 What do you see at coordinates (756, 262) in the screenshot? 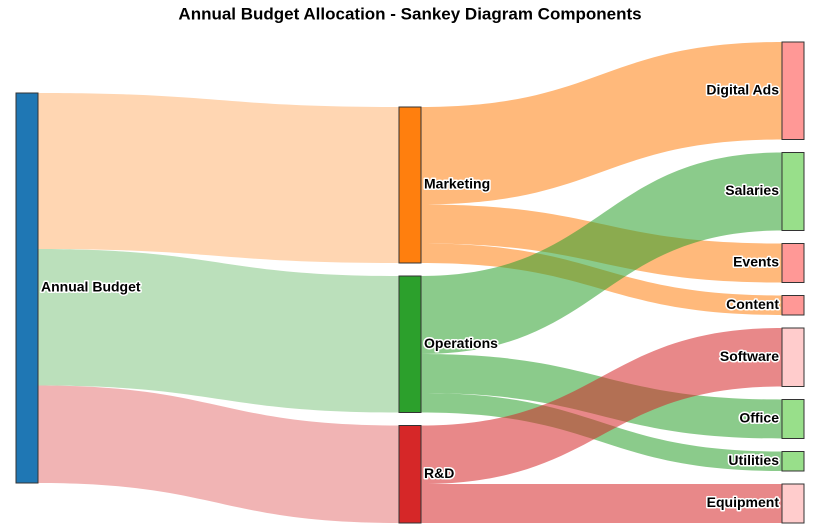
I see `node-label: Events` at bounding box center [756, 262].